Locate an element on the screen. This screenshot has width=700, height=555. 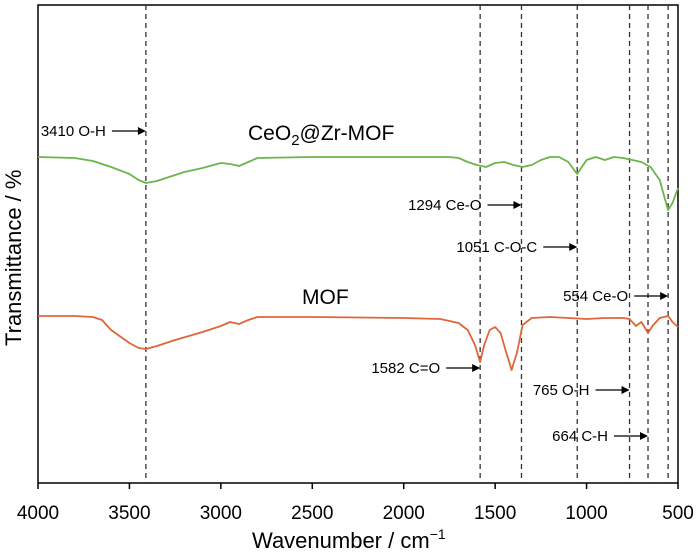
annotation-label: 3410 O-H is located at coordinates (73, 131).